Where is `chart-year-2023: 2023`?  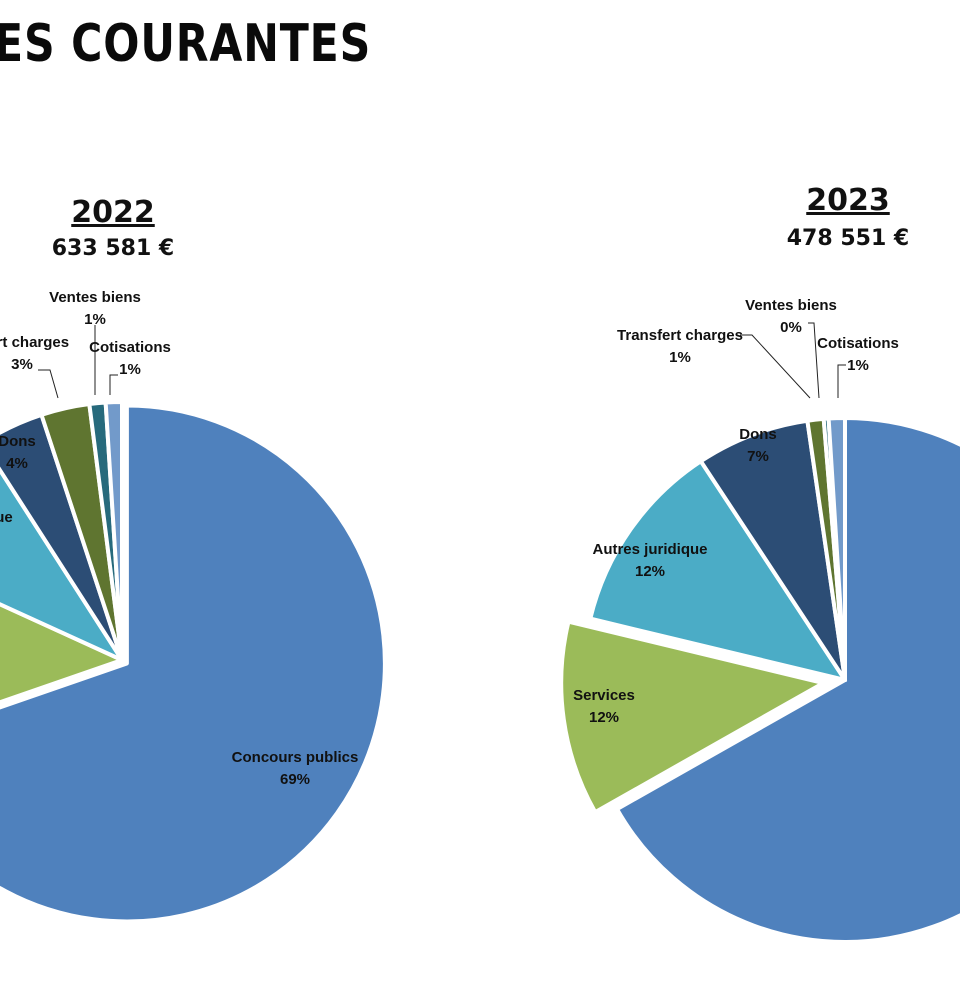 chart-year-2023: 2023 is located at coordinates (848, 200).